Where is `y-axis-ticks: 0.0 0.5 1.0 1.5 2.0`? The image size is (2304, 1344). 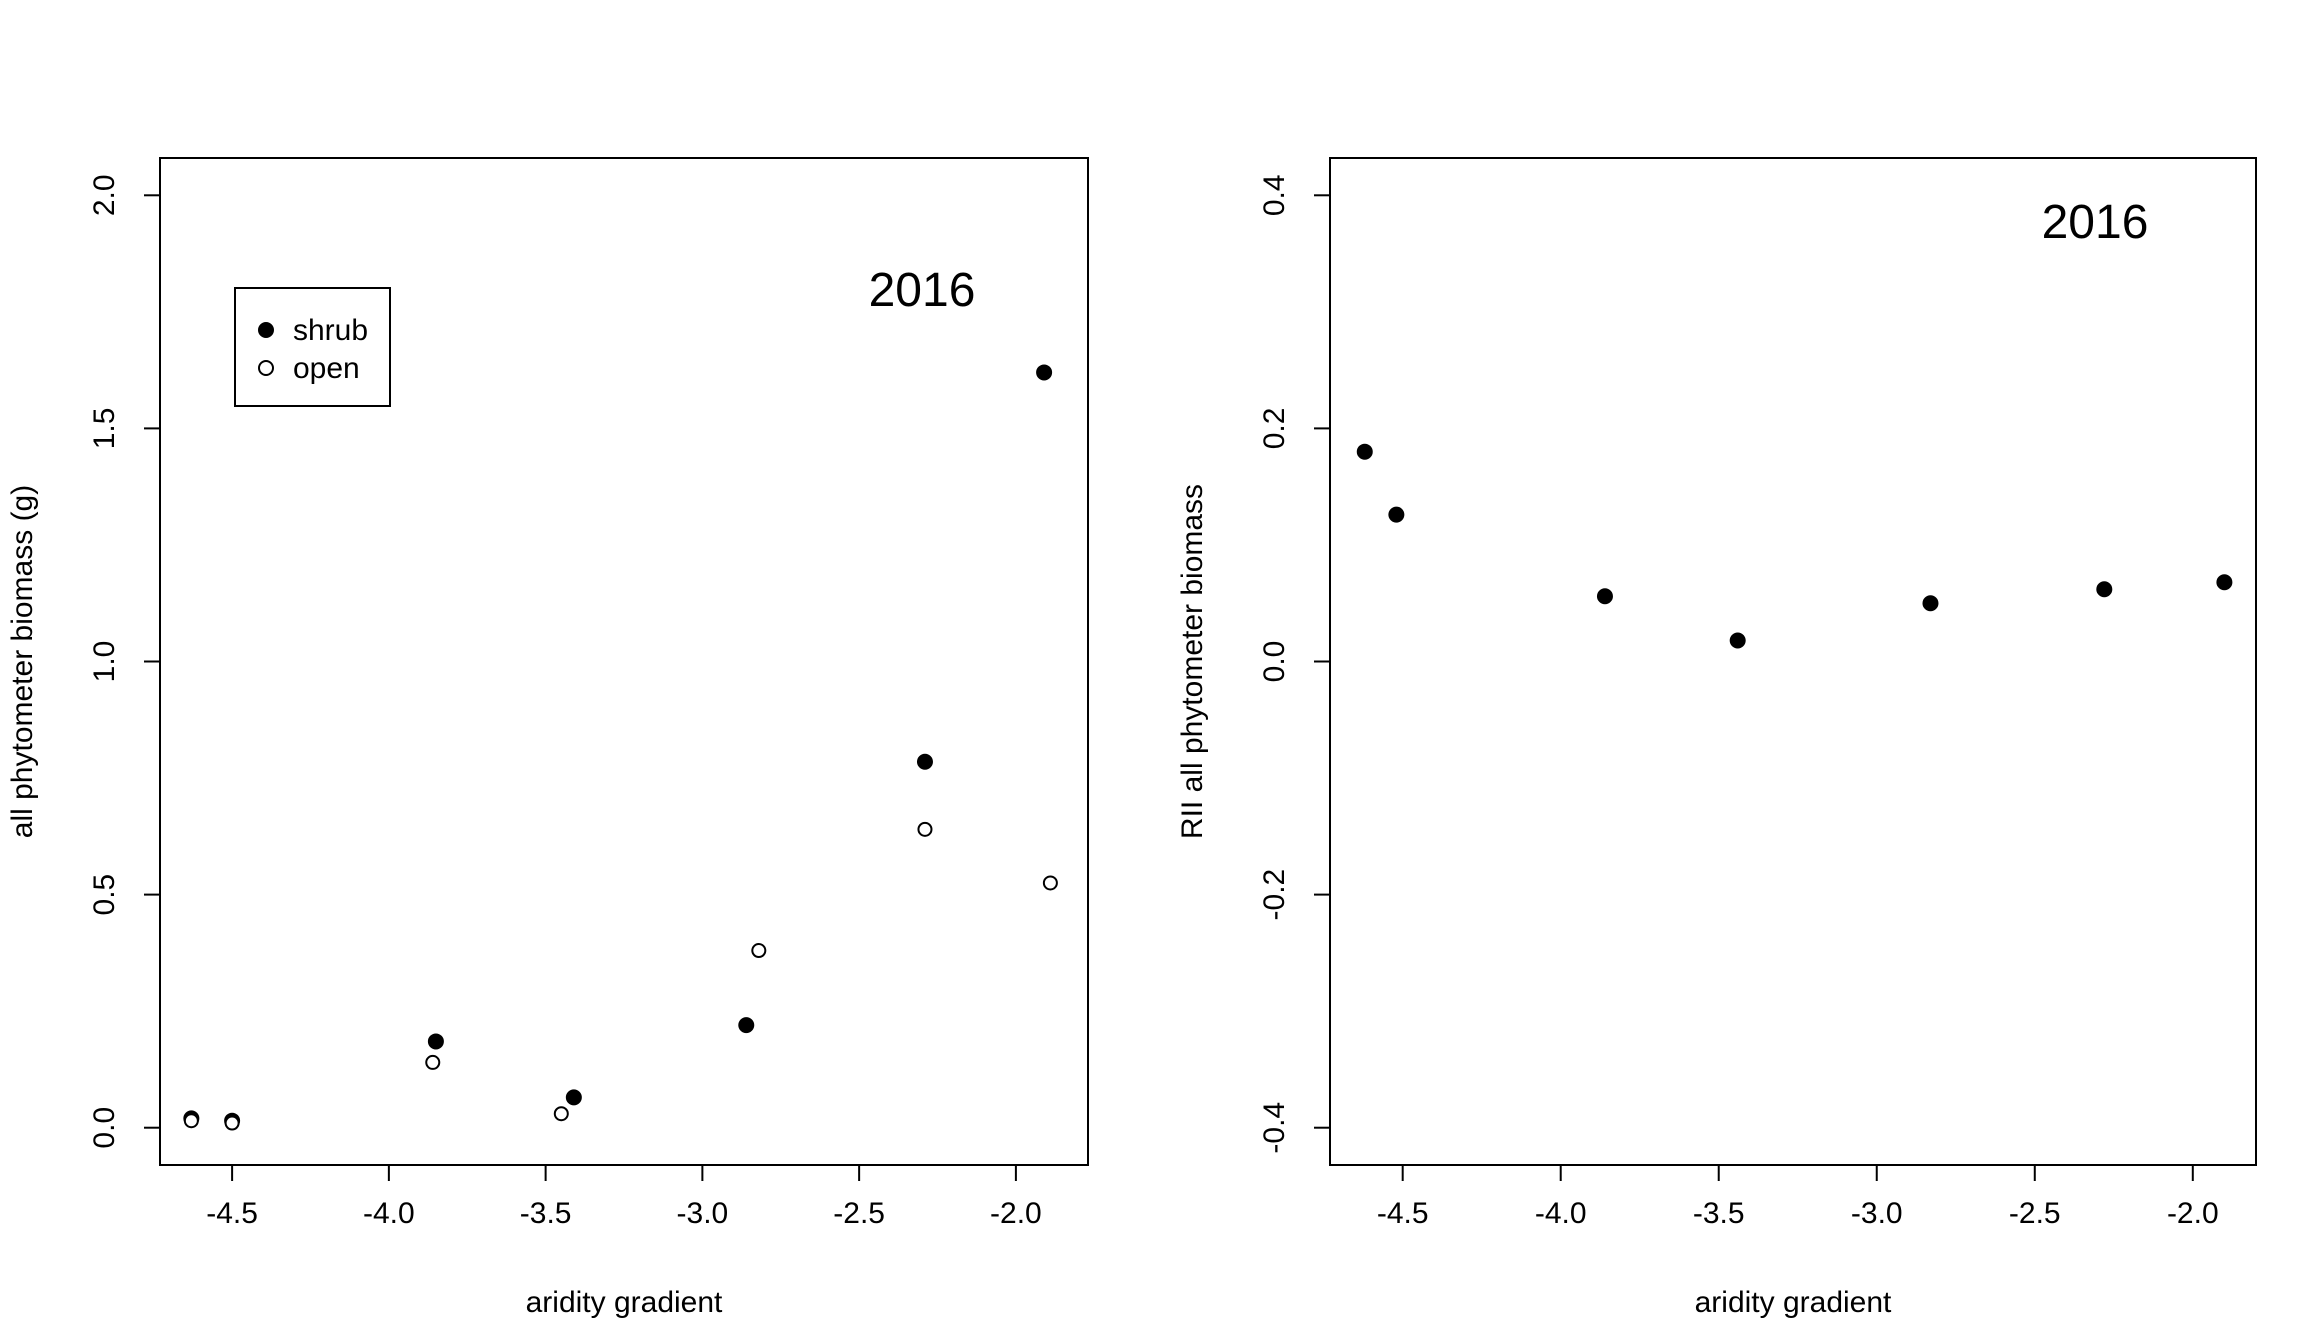
y-axis-ticks: 0.0 0.5 1.0 1.5 2.0 is located at coordinates (124, 661).